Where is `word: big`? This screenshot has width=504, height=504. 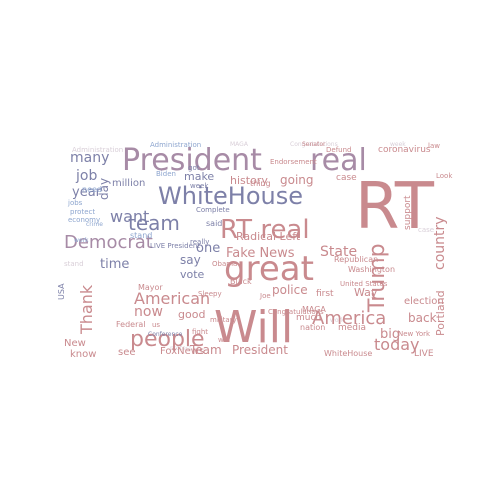
word: big is located at coordinates (390, 334).